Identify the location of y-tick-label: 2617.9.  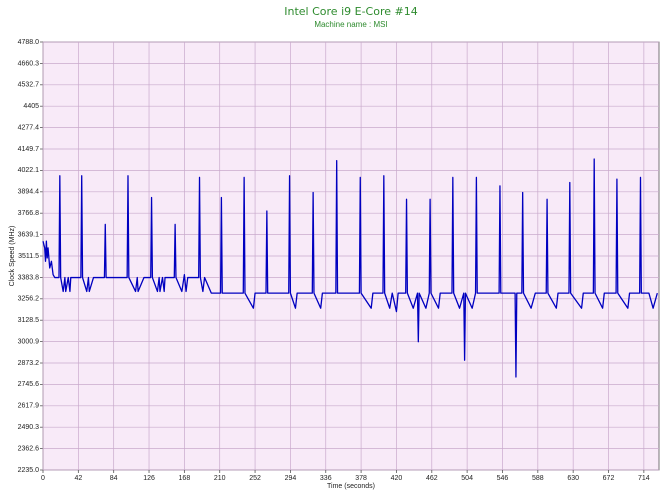
(29, 406).